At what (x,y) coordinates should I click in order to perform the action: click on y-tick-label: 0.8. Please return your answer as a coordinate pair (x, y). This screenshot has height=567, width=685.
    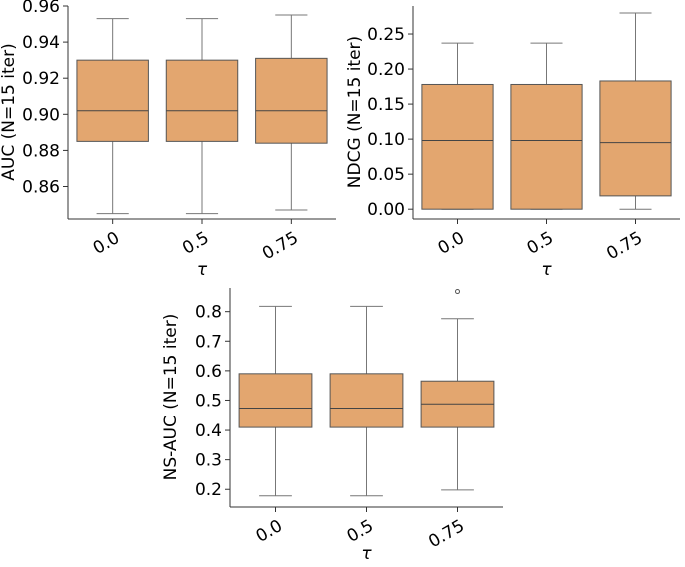
    Looking at the image, I should click on (208, 313).